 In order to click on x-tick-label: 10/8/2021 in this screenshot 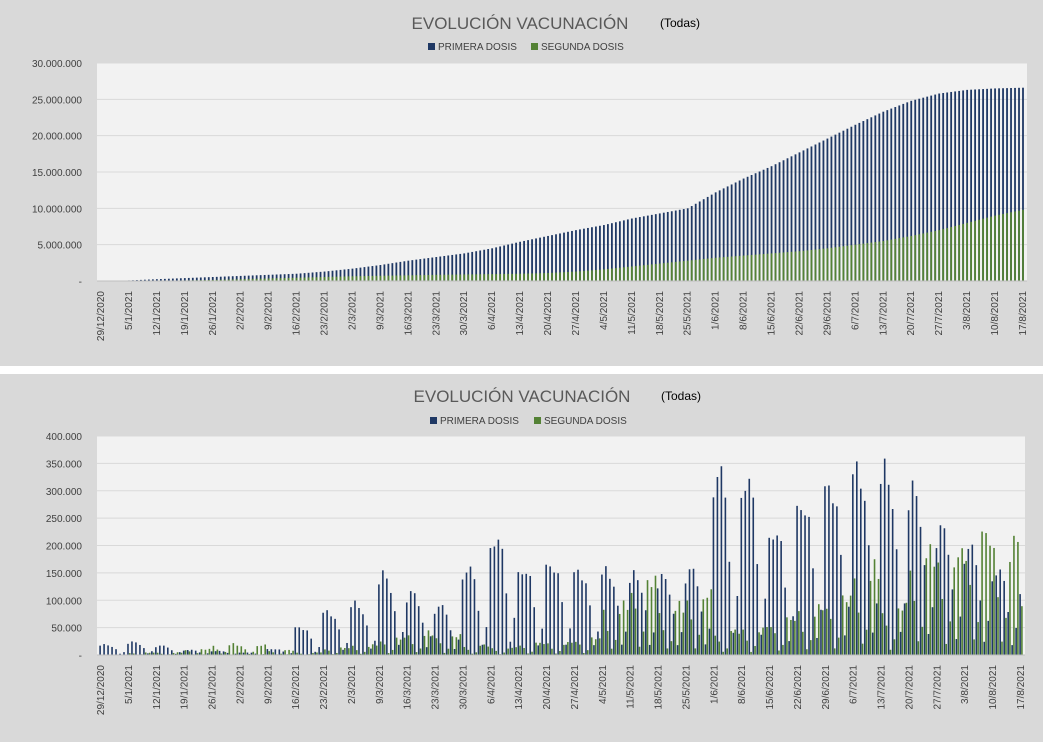, I will do `click(993, 687)`.